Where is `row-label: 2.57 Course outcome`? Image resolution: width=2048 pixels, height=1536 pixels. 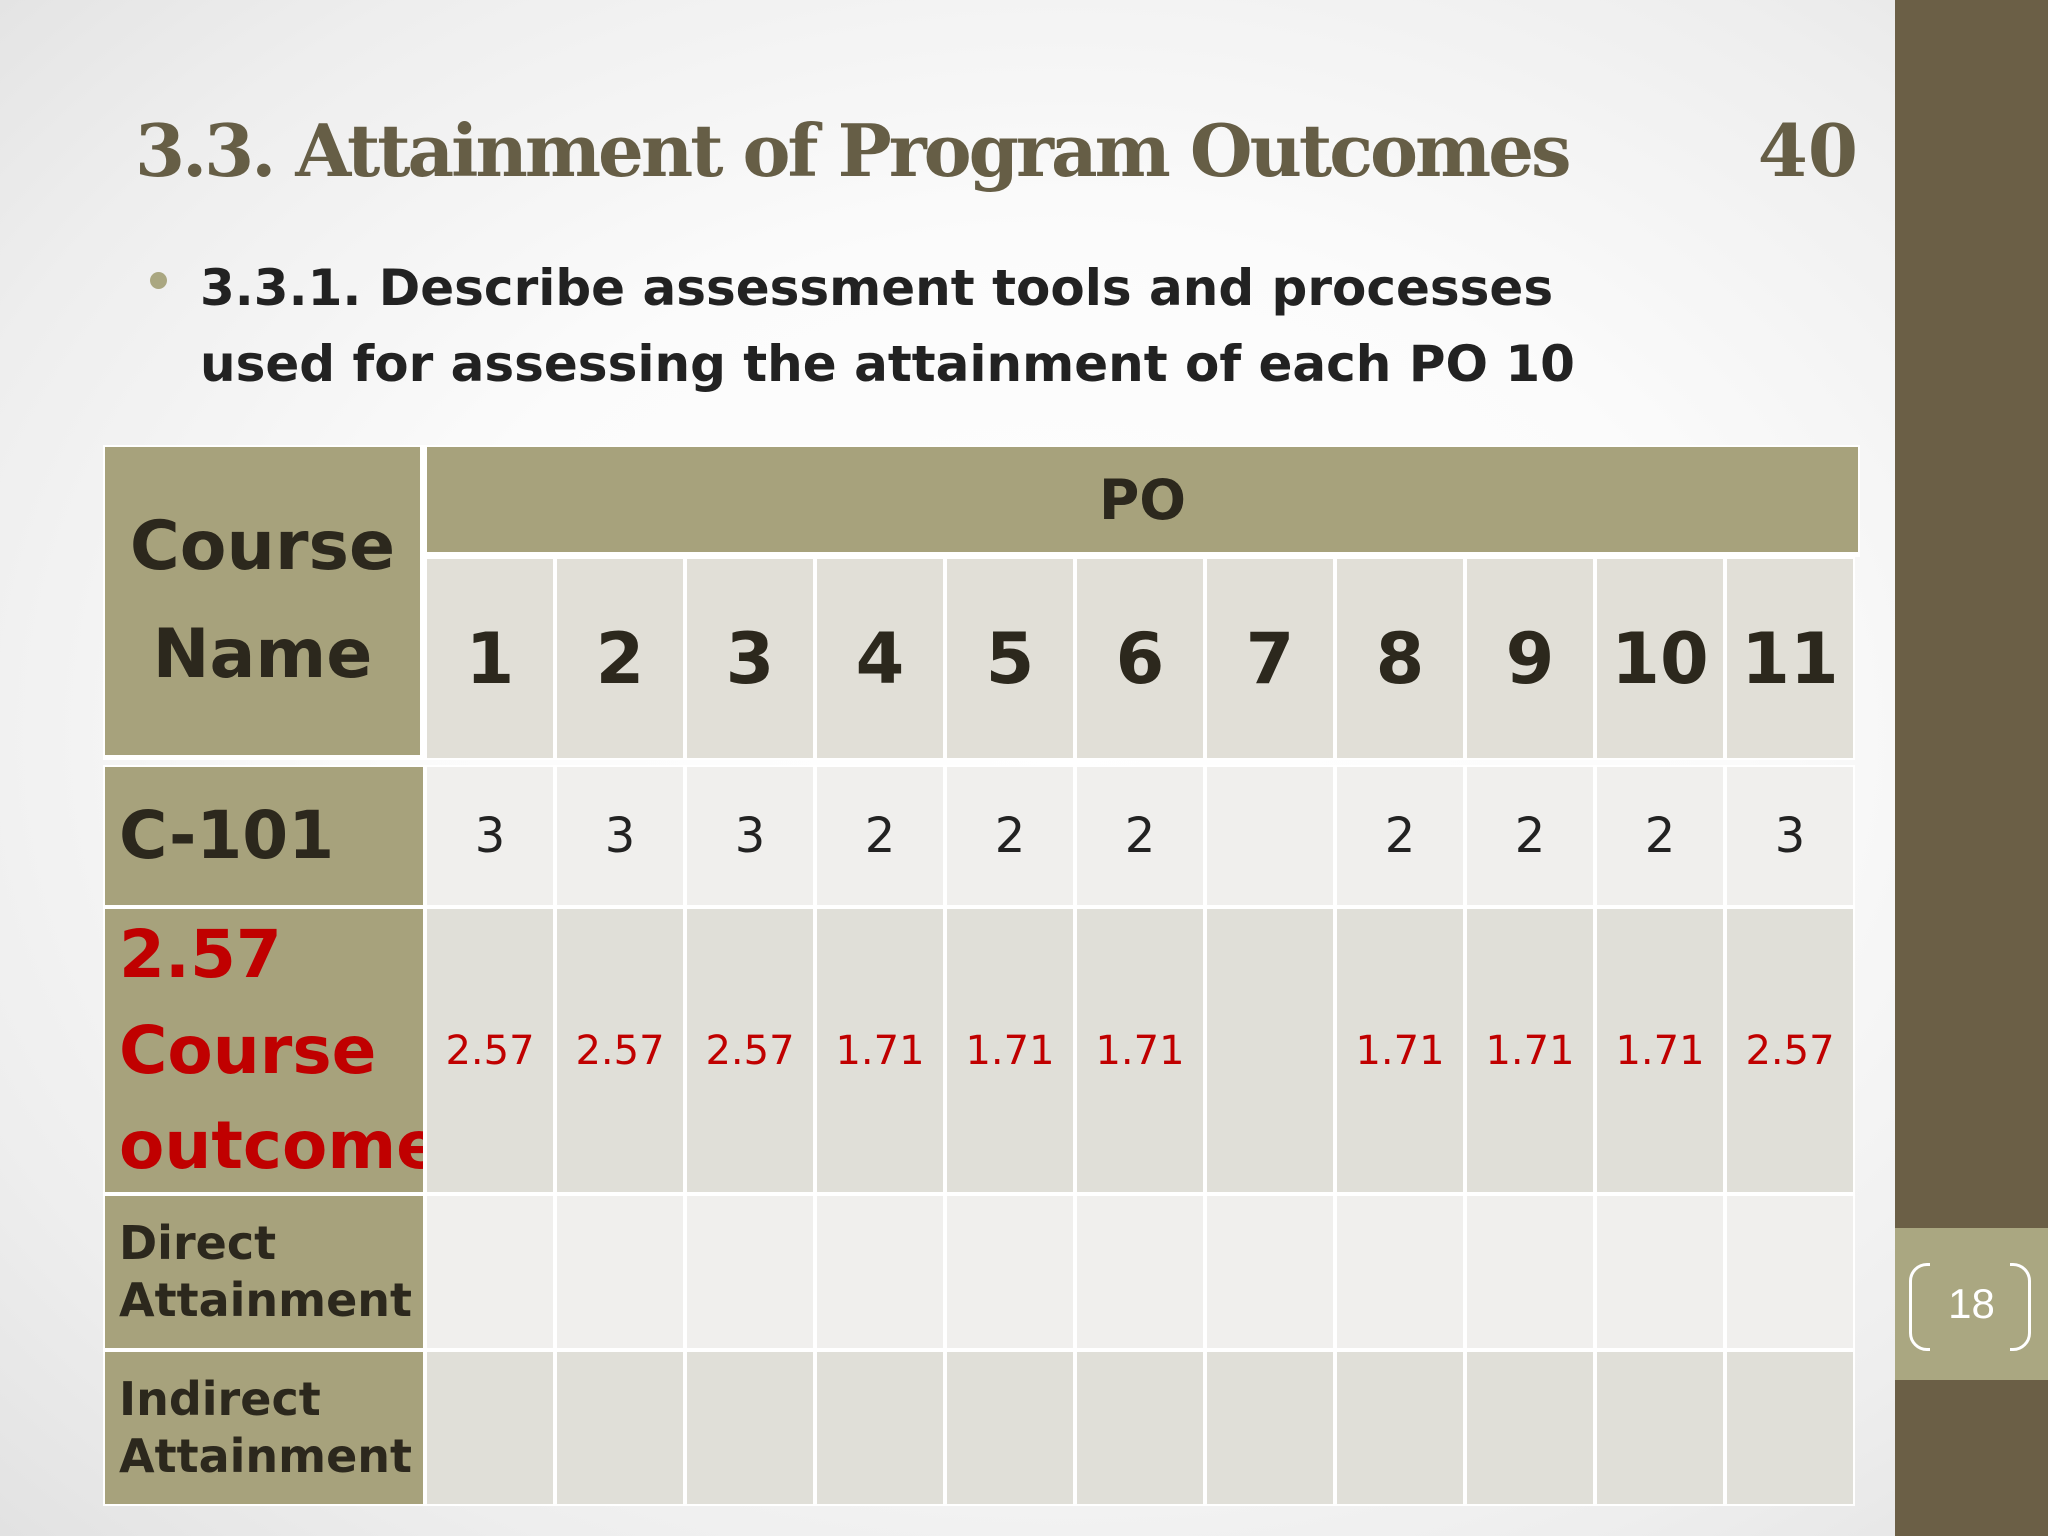 row-label: 2.57 Course outcome is located at coordinates (264, 1050).